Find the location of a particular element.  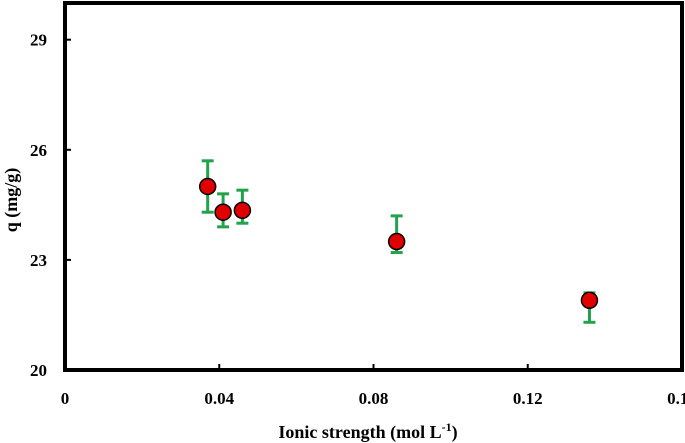

y-axis-title: q (mg/g) is located at coordinates (11, 200).